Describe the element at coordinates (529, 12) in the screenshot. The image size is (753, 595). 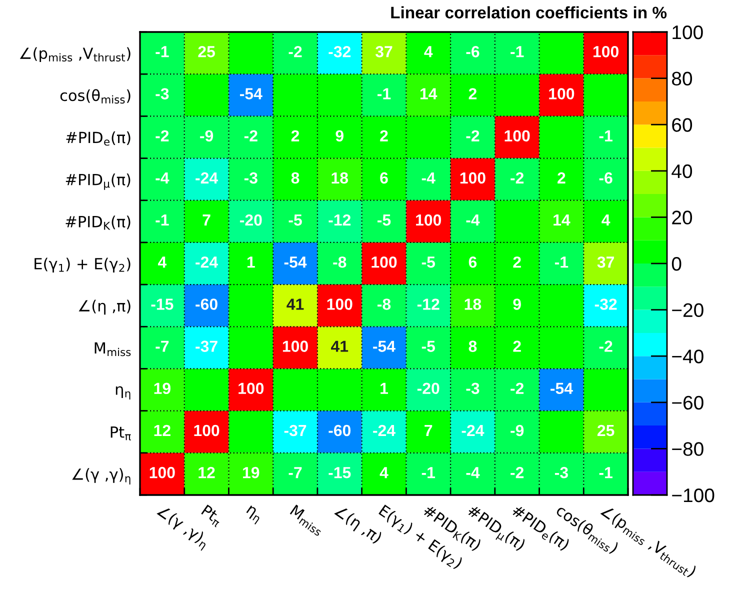
I see `chart-title: Linear correlation coefficients in %` at that location.